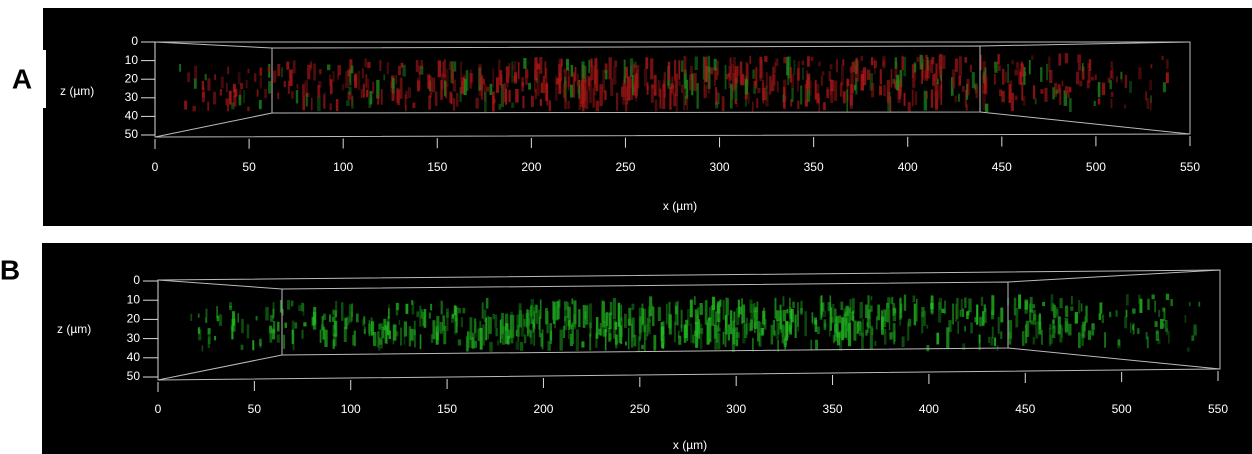 The width and height of the screenshot is (1252, 454). Describe the element at coordinates (543, 409) in the screenshot. I see `x-tick-label: 200` at that location.